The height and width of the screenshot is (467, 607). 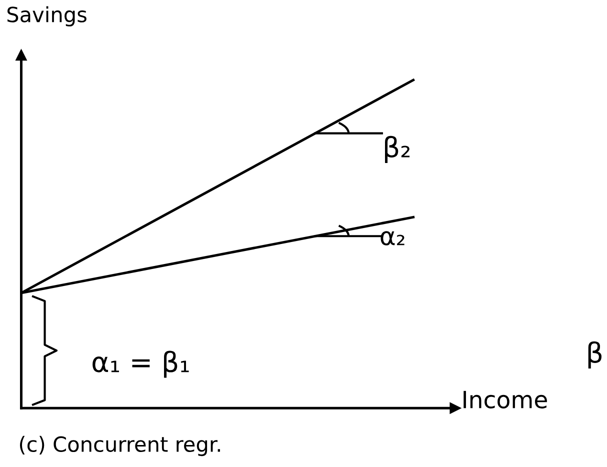 What do you see at coordinates (120, 446) in the screenshot?
I see `text: (c) Concurrent regr.` at bounding box center [120, 446].